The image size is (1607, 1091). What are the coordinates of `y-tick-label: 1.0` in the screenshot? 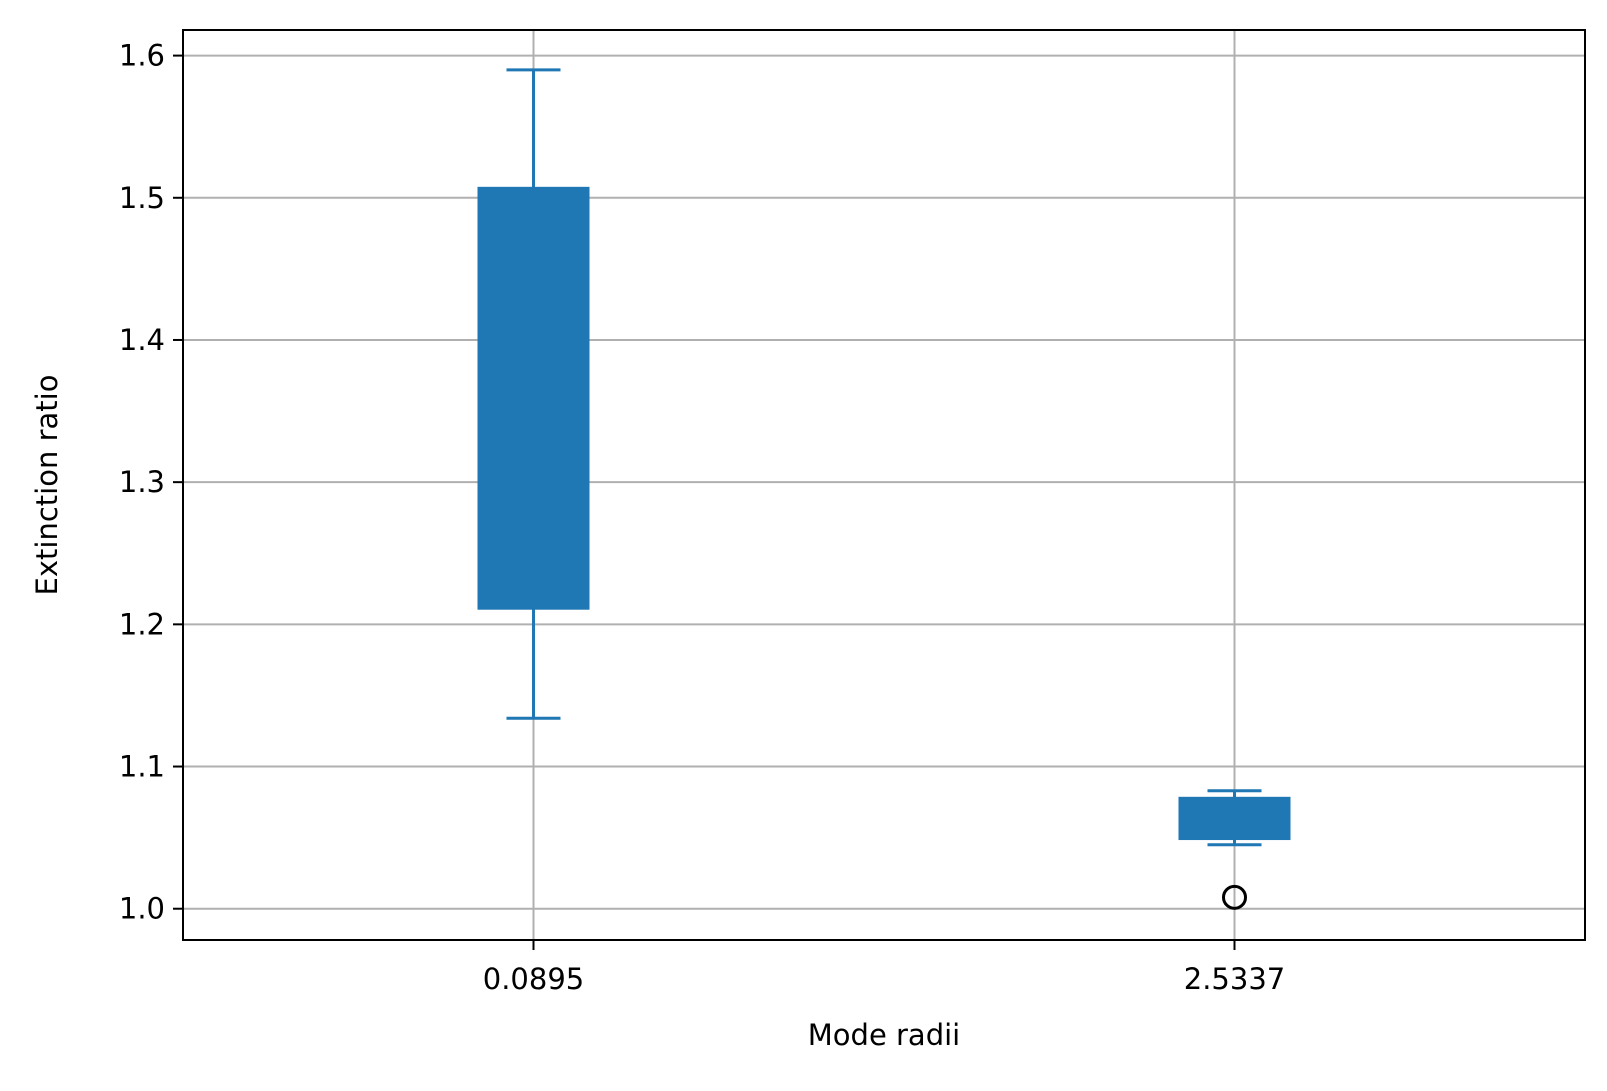 It's located at (142, 909).